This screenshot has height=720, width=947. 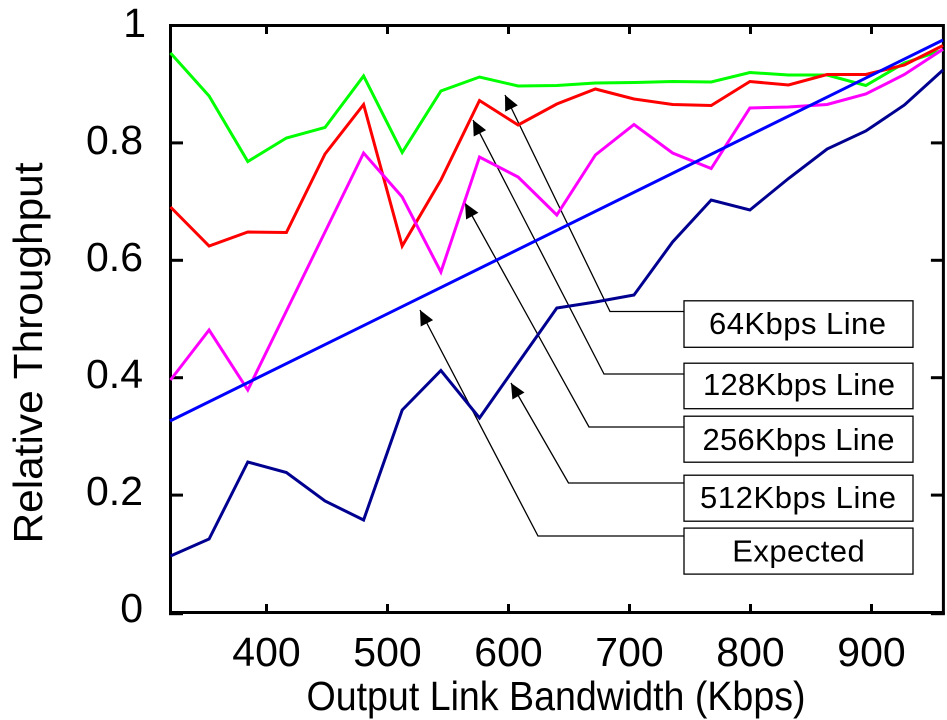 I want to click on svg-text: 1, so click(x=134, y=23).